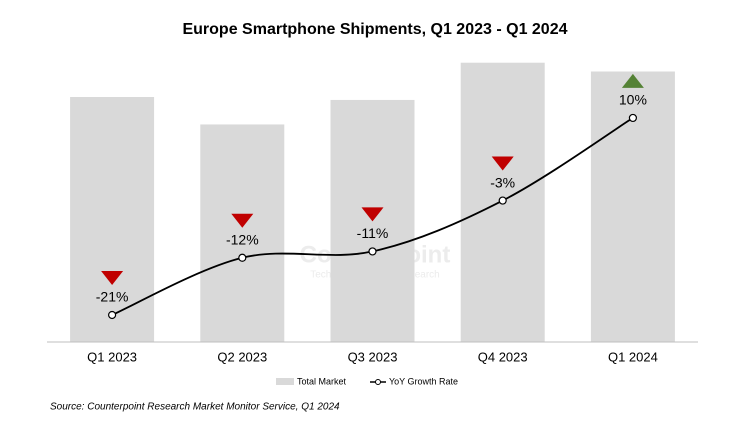 The height and width of the screenshot is (434, 750). I want to click on x-tick-label: Q1 2023, so click(112, 356).